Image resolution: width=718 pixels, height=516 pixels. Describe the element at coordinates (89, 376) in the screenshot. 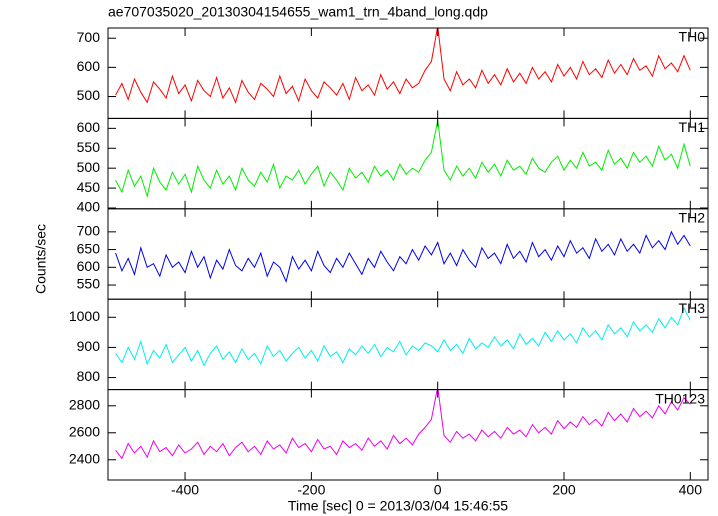

I see `y-tick-label: 800` at that location.